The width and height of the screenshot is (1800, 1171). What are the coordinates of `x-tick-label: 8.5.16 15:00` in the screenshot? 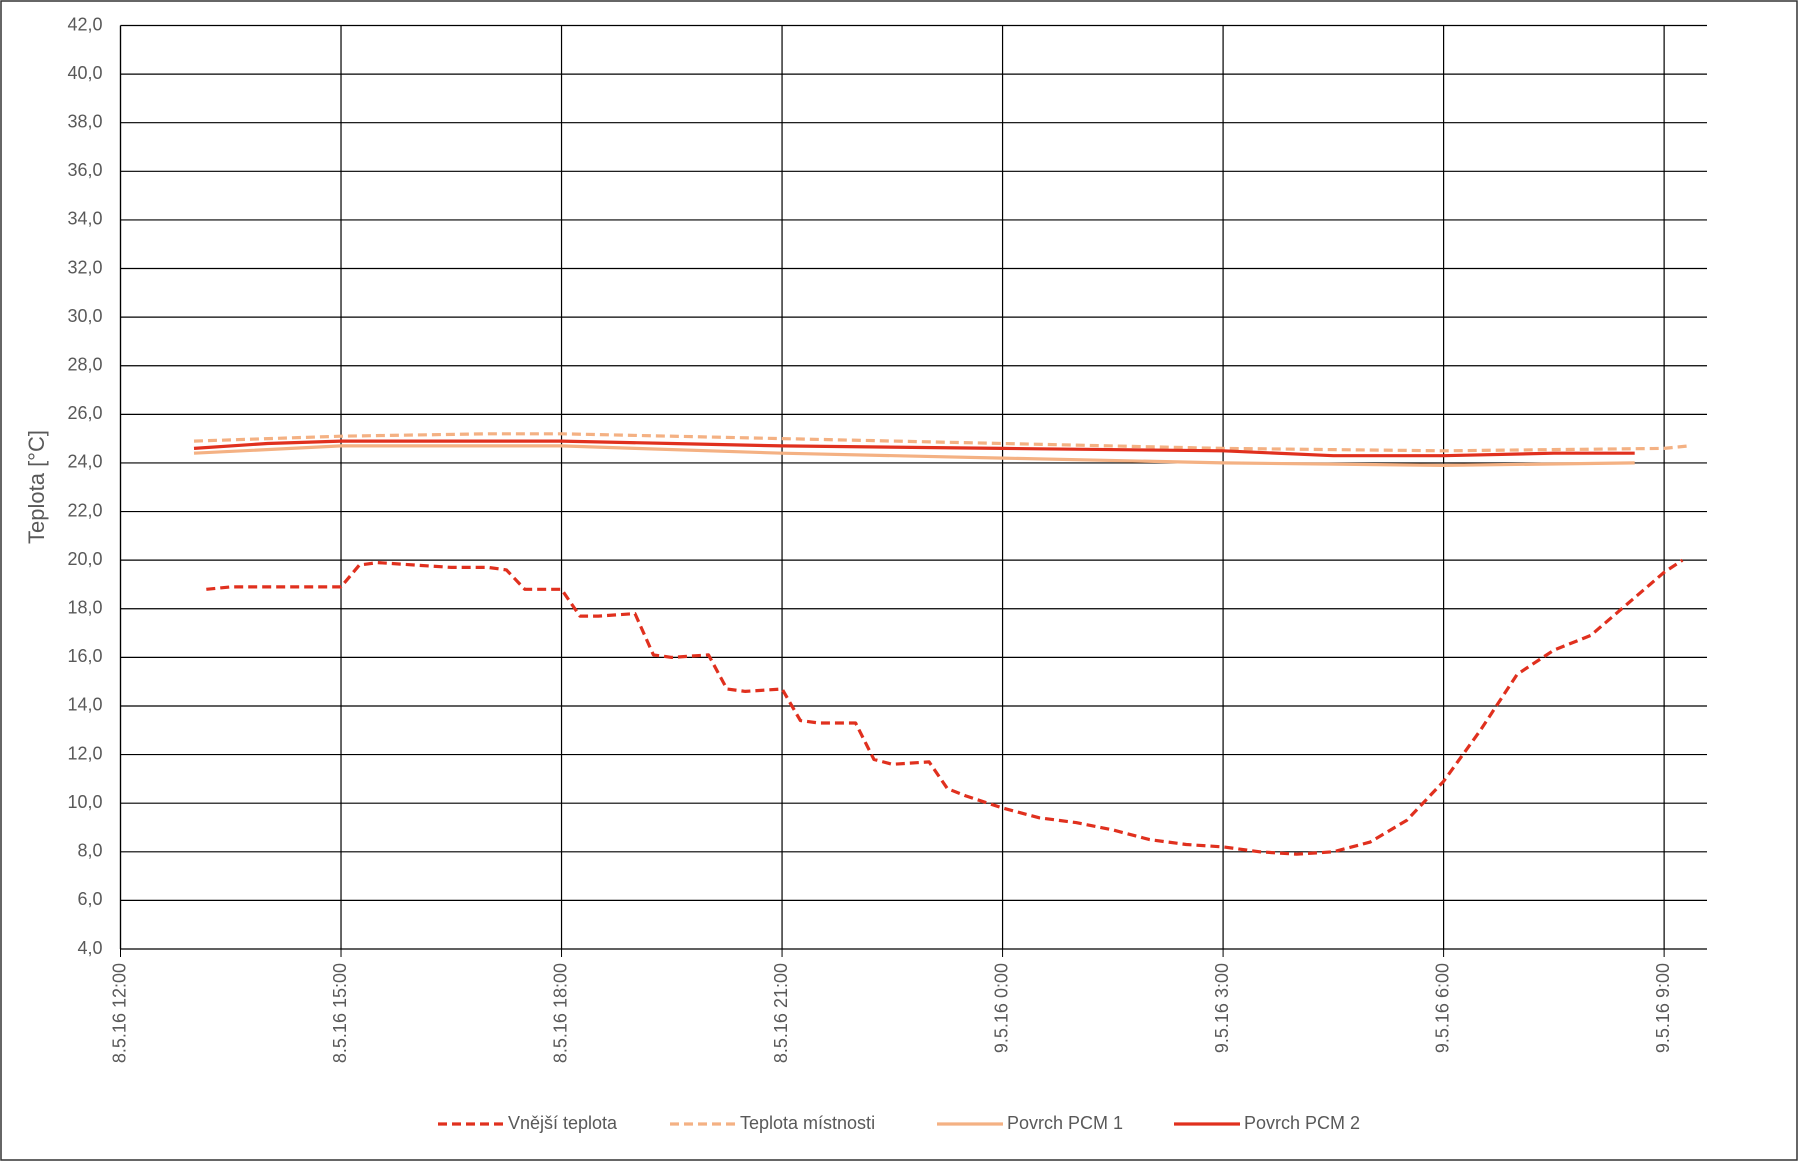 It's located at (340, 1013).